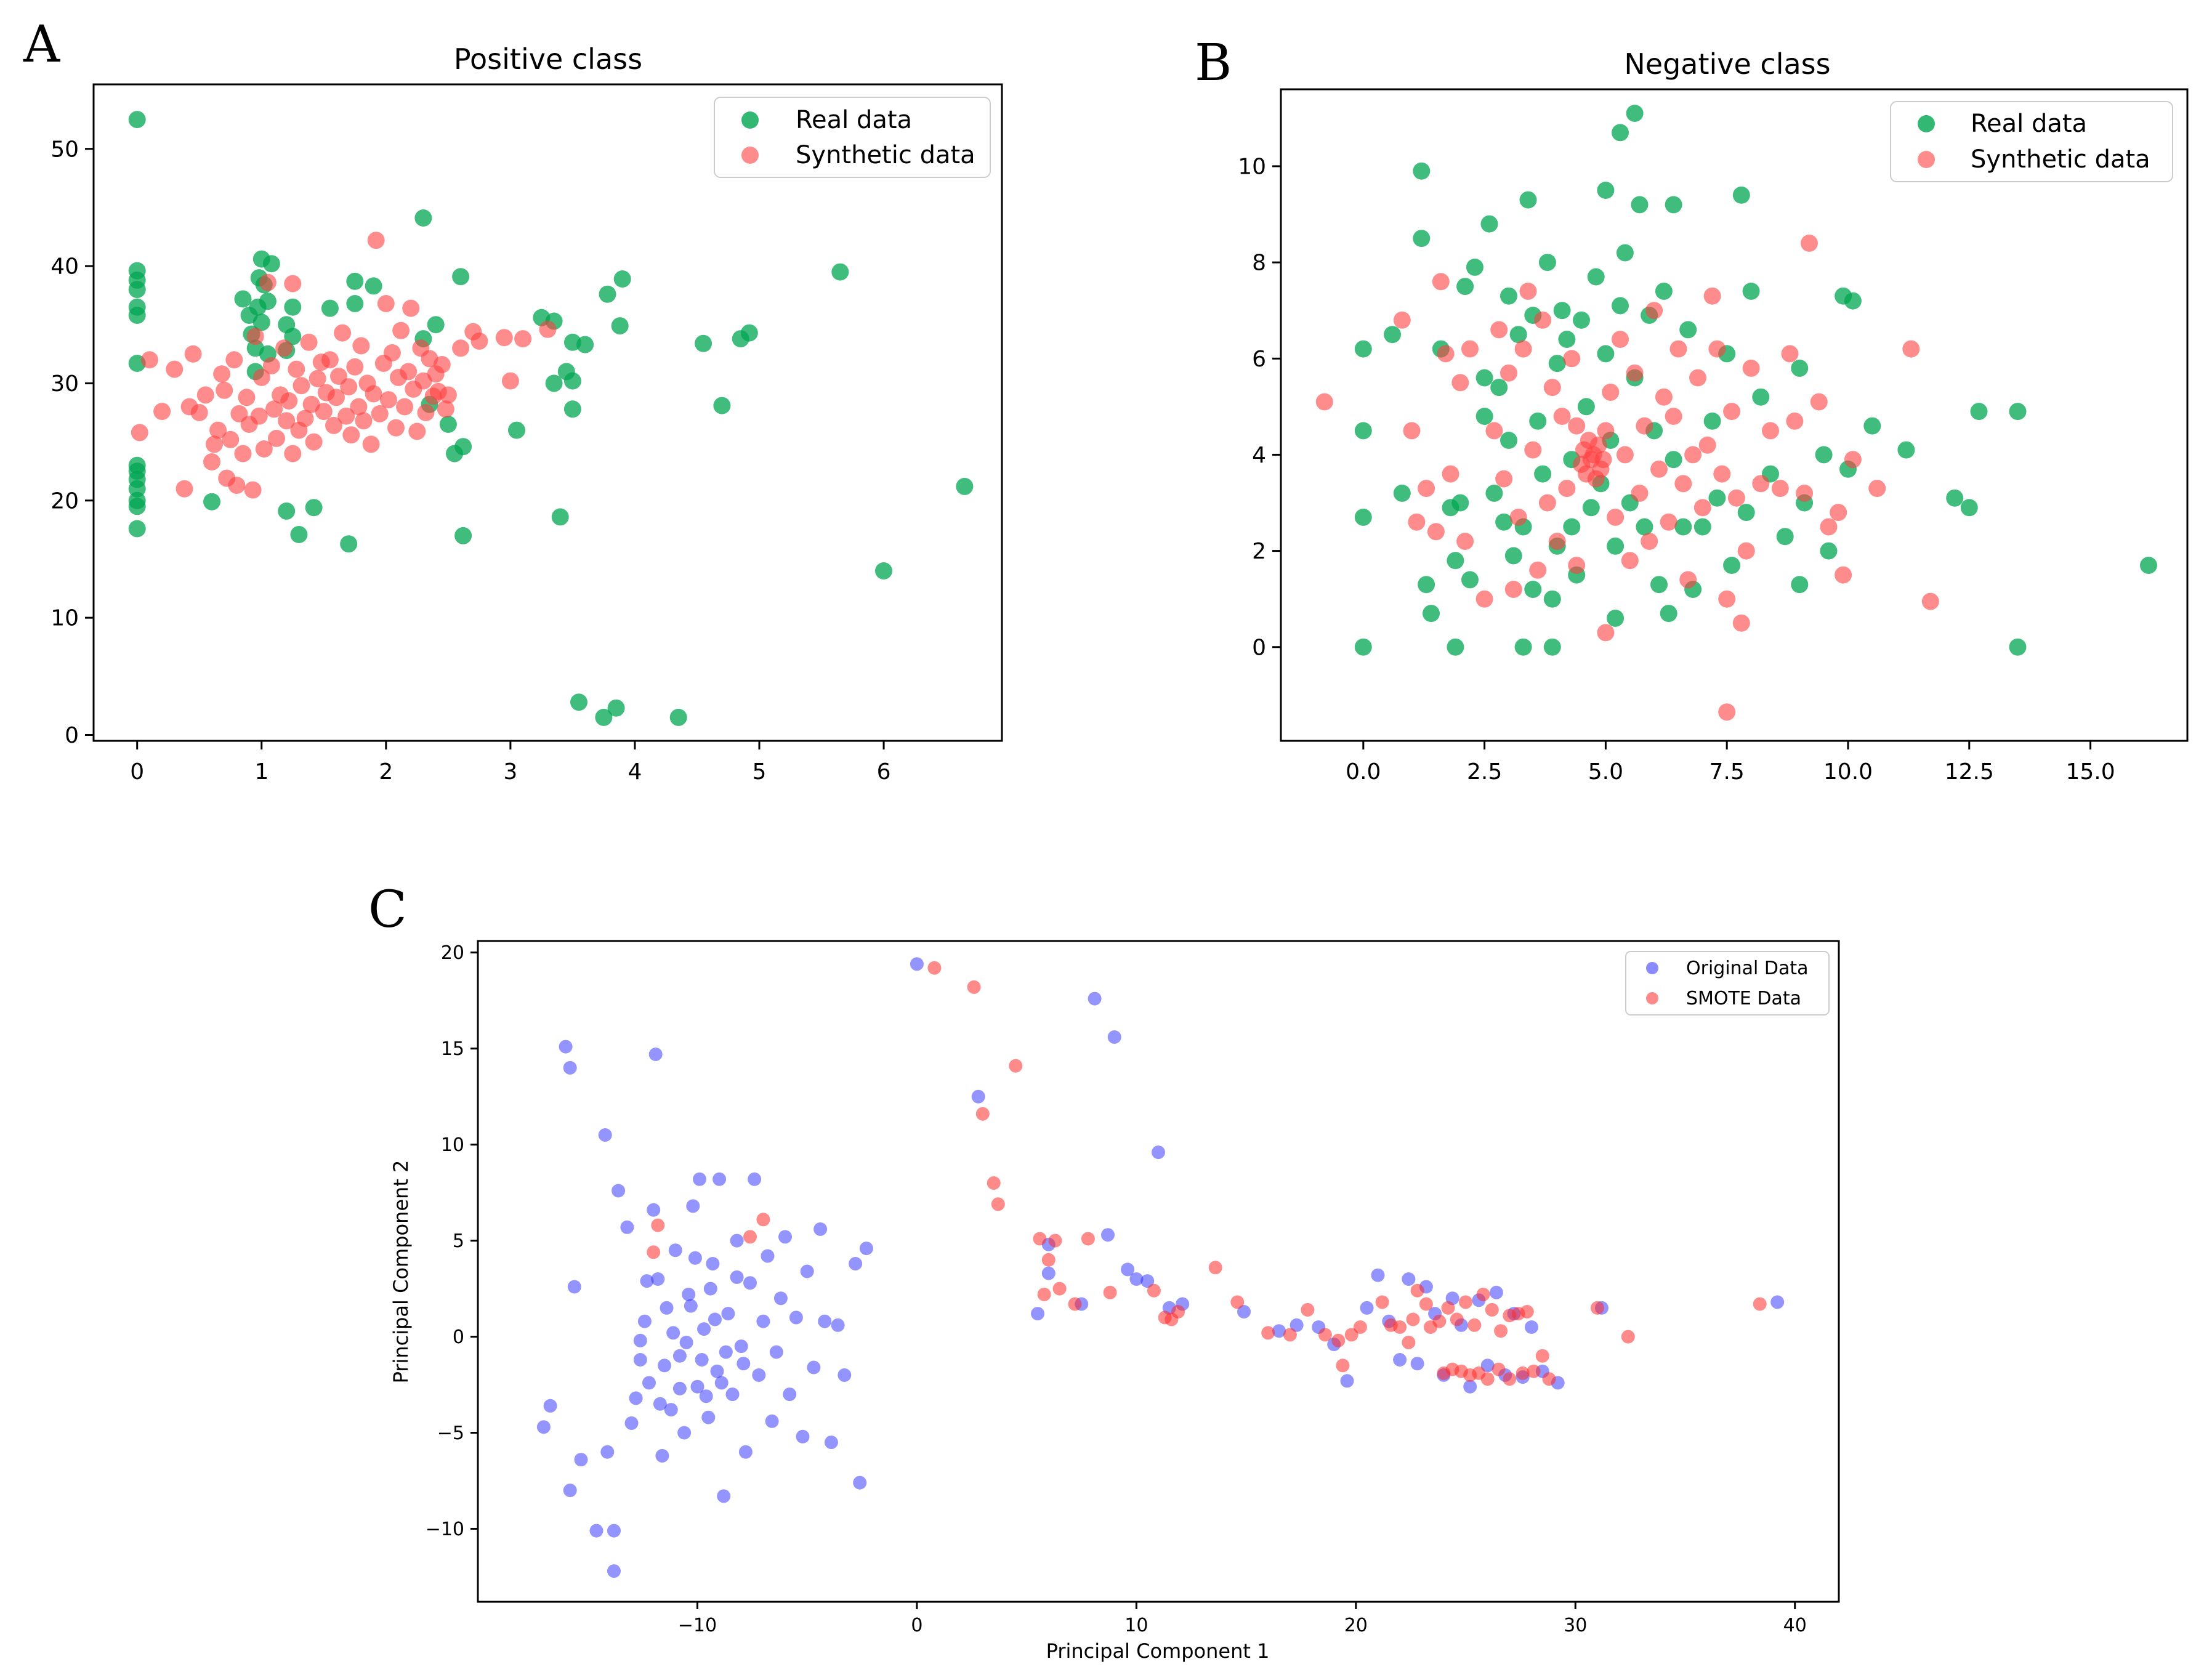 Image resolution: width=2204 pixels, height=1680 pixels. What do you see at coordinates (261, 772) in the screenshot?
I see `panel-a-x-tick-label: 1` at bounding box center [261, 772].